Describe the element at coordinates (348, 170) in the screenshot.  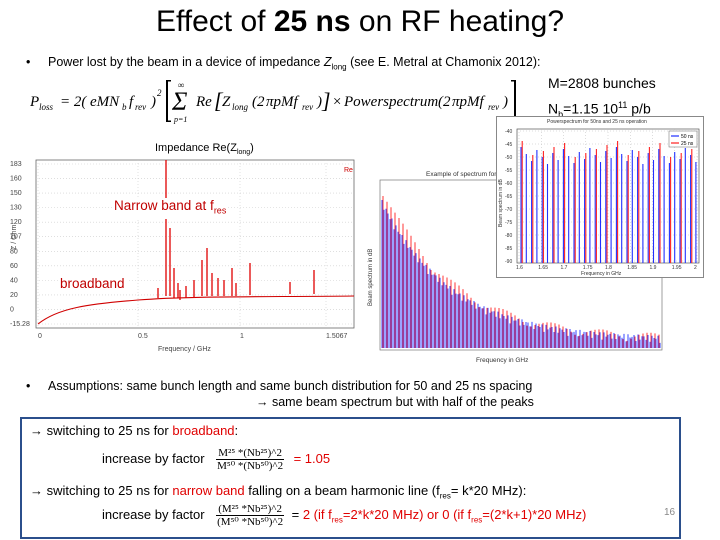
I see `impedance-tag: Re` at that location.